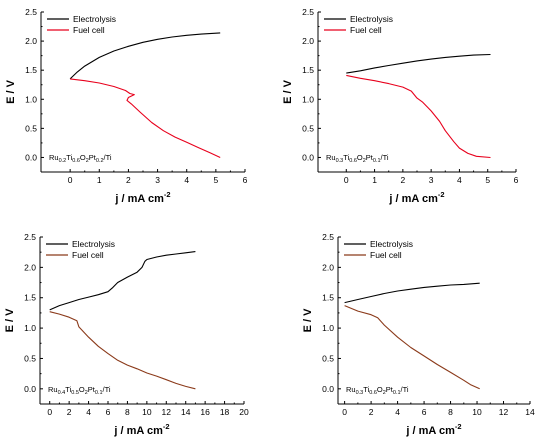 This screenshot has width=550, height=448. Describe the element at coordinates (244, 412) in the screenshot. I see `x-tick-label: 20` at that location.